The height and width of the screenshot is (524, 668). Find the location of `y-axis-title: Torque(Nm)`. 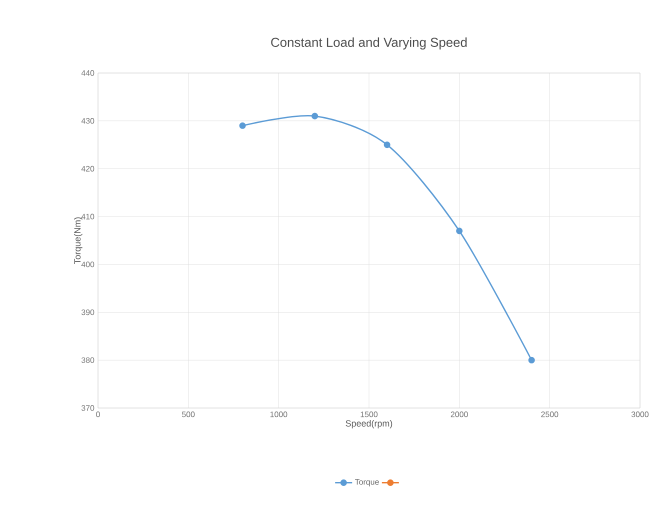

y-axis-title: Torque(Nm) is located at coordinates (78, 240).